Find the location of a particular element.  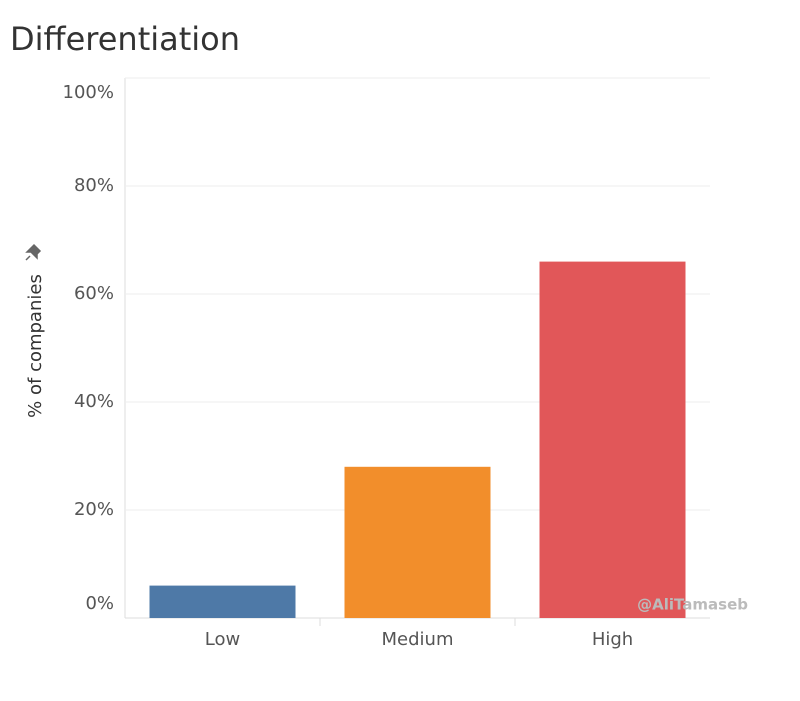

y-tick-label: 100% is located at coordinates (88, 92).